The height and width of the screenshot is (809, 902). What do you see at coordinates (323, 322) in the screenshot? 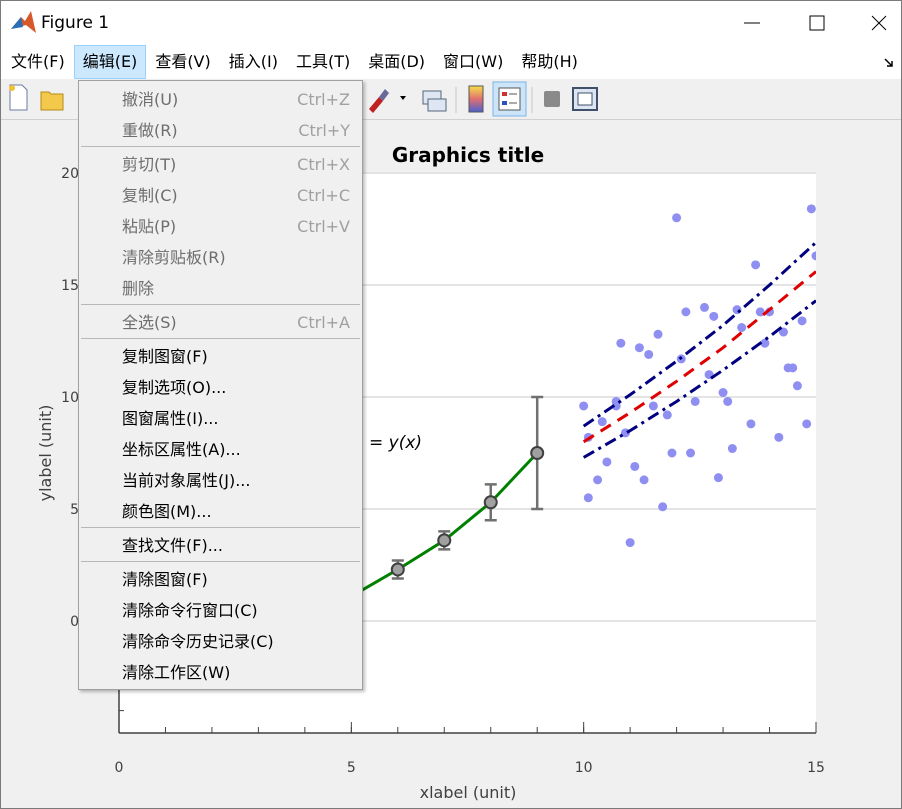
I see `menu-item-shortcut: Ctrl+A` at bounding box center [323, 322].